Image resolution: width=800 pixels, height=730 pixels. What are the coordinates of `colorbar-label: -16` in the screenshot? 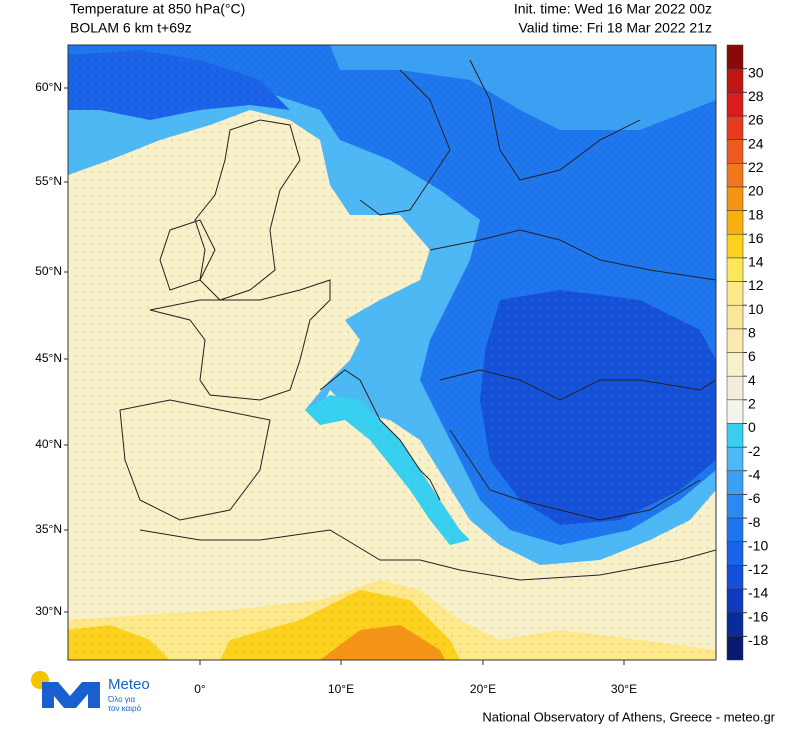 It's located at (758, 616).